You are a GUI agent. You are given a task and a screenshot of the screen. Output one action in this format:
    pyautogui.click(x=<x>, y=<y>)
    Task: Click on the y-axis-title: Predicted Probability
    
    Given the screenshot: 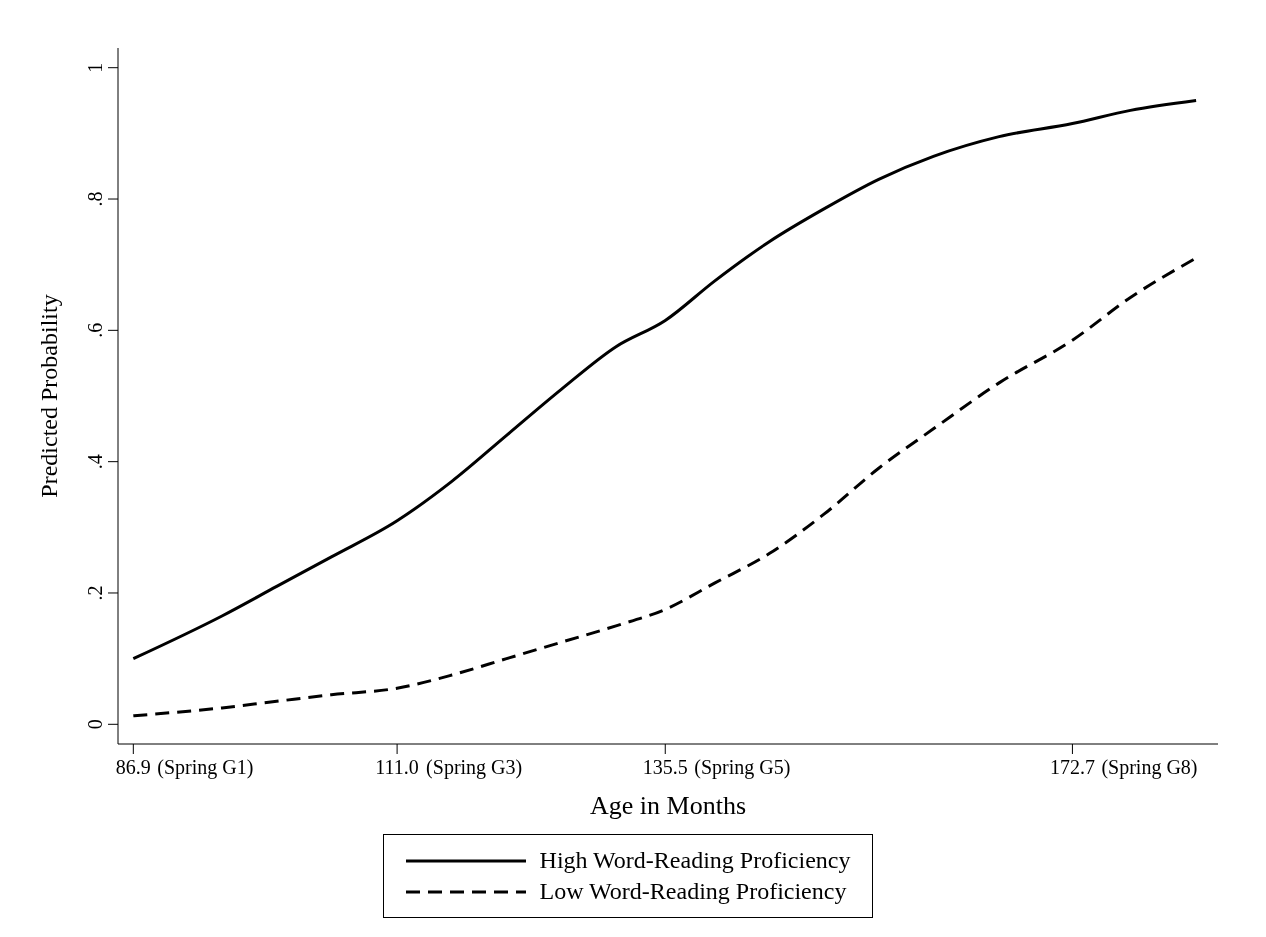 What is the action you would take?
    pyautogui.click(x=48, y=396)
    